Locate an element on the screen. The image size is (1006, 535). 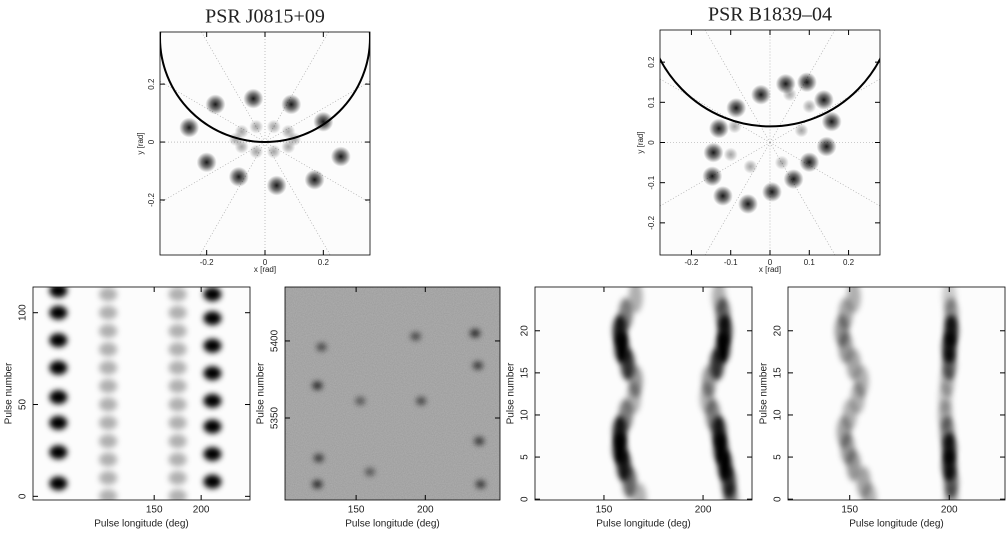
noise is located at coordinates (392, 393).